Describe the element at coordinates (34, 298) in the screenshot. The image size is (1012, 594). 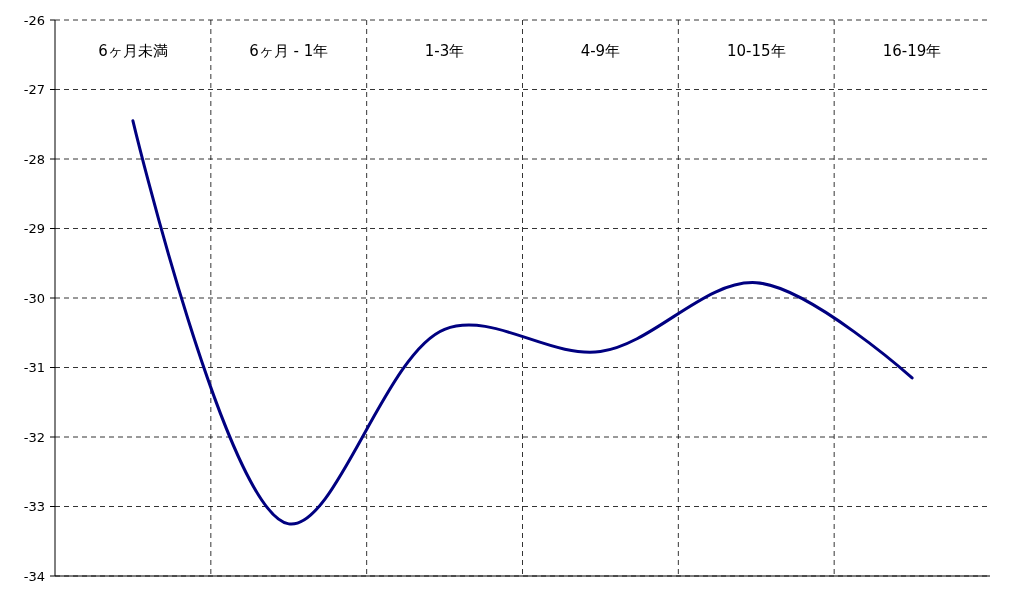
I see `y-tick-label: -30` at that location.